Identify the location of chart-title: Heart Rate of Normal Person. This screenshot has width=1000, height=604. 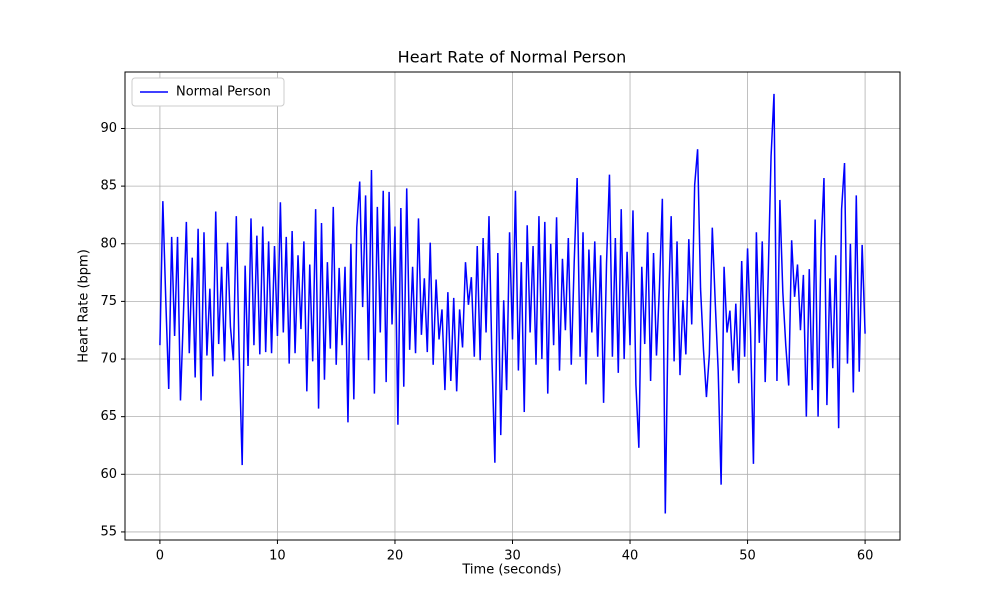
(512, 57).